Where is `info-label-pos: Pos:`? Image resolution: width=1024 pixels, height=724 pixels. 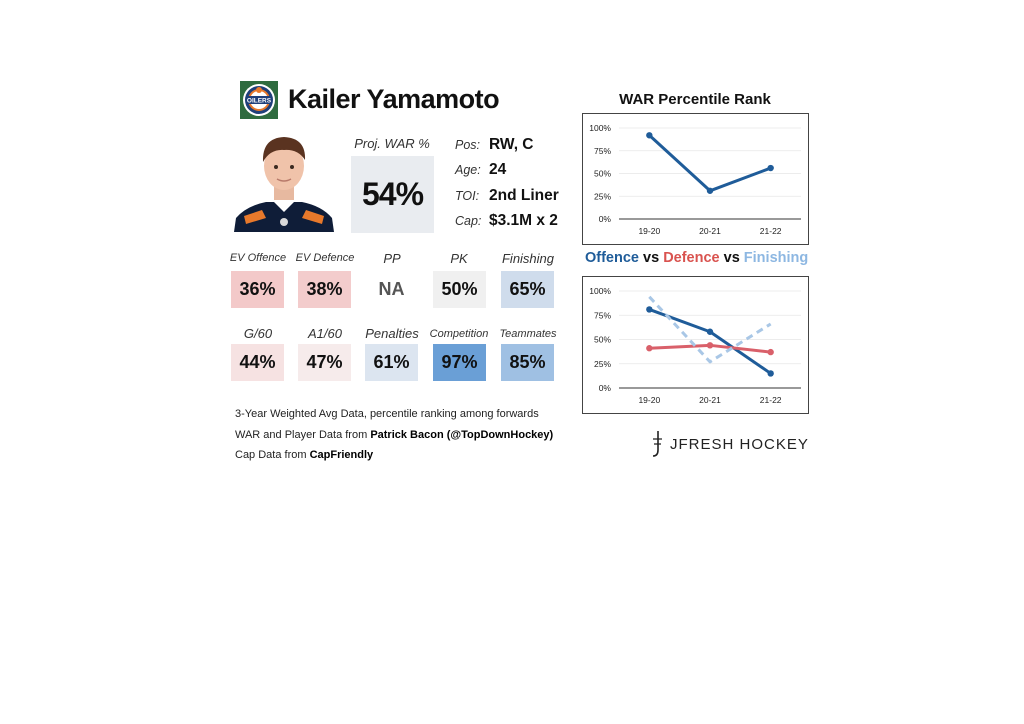 info-label-pos: Pos: is located at coordinates (468, 145).